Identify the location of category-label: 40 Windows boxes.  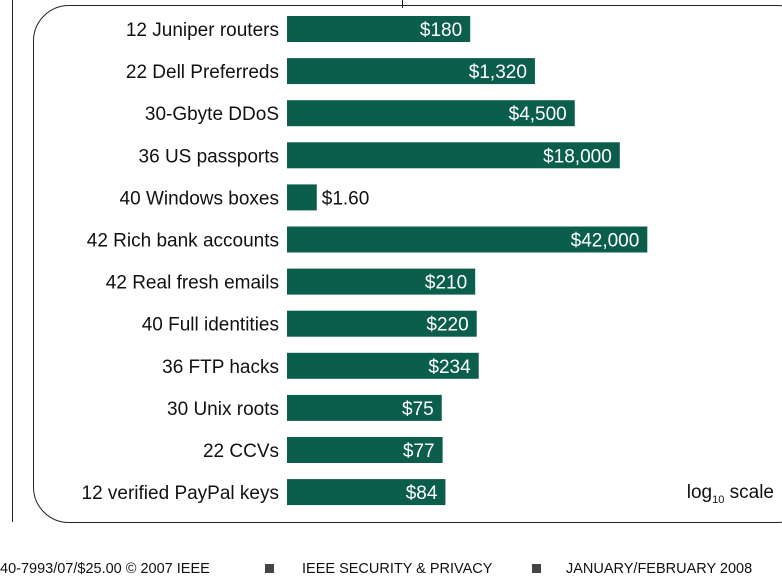
(199, 198).